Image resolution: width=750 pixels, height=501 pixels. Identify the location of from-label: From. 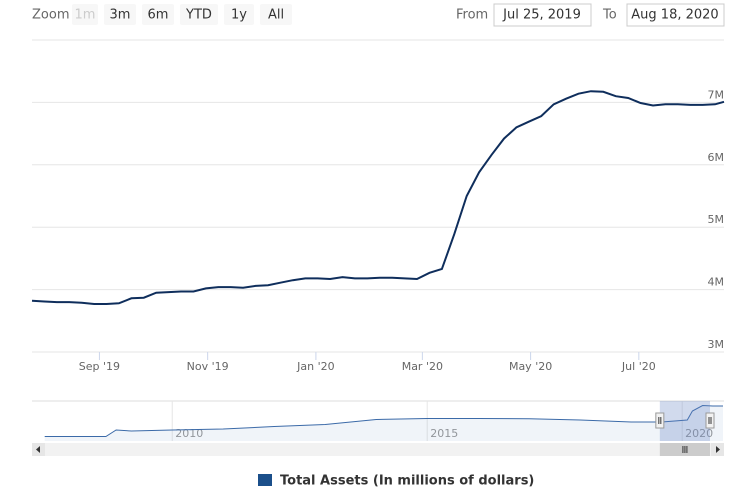
(472, 15).